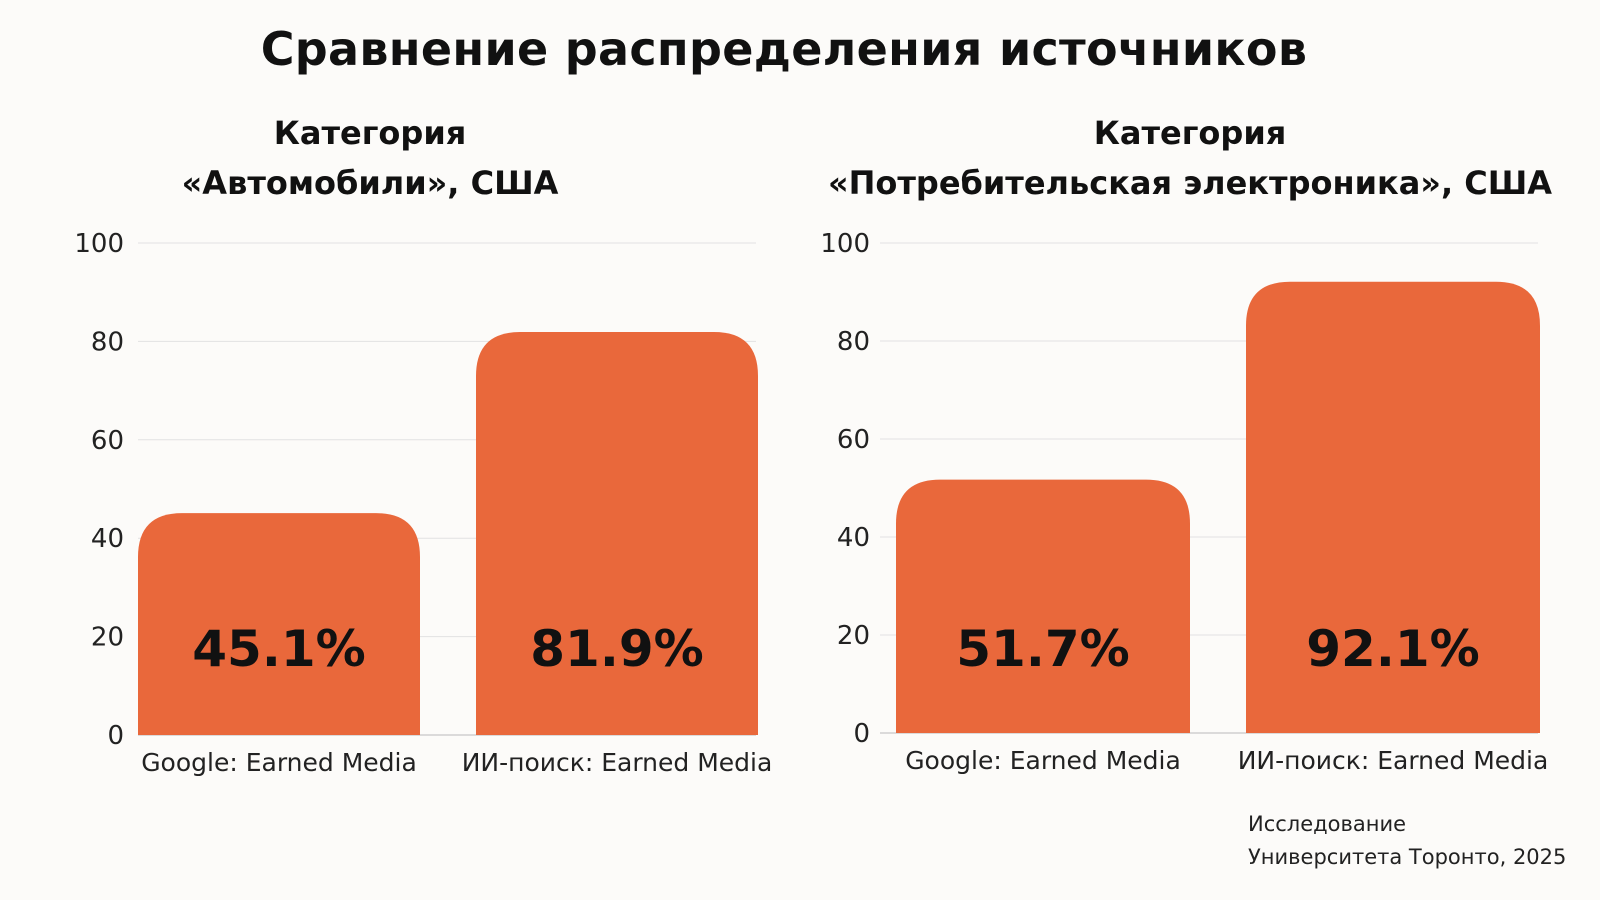 Image resolution: width=1600 pixels, height=900 pixels. I want to click on bar-data-label: 92.1%, so click(1392, 649).